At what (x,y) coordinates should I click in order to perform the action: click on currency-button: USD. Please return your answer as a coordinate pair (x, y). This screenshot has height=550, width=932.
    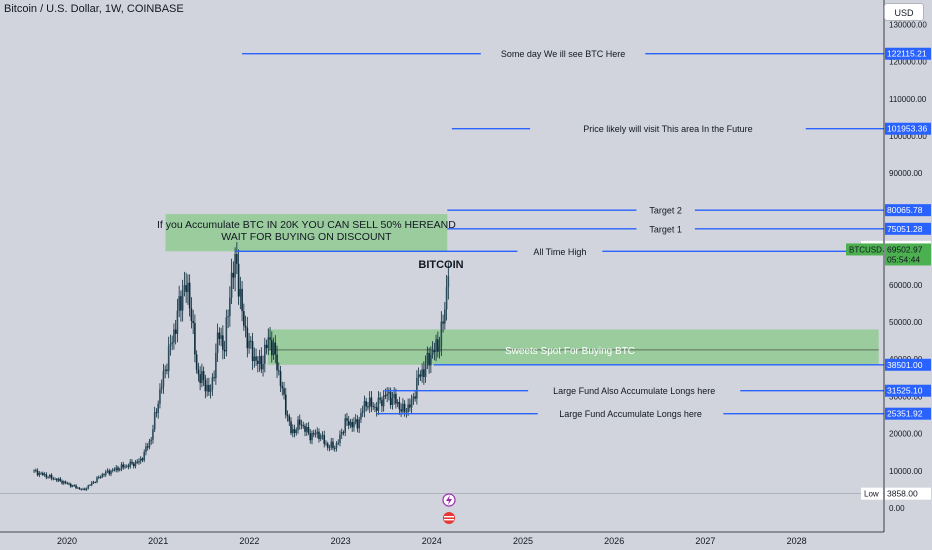
    Looking at the image, I should click on (904, 12).